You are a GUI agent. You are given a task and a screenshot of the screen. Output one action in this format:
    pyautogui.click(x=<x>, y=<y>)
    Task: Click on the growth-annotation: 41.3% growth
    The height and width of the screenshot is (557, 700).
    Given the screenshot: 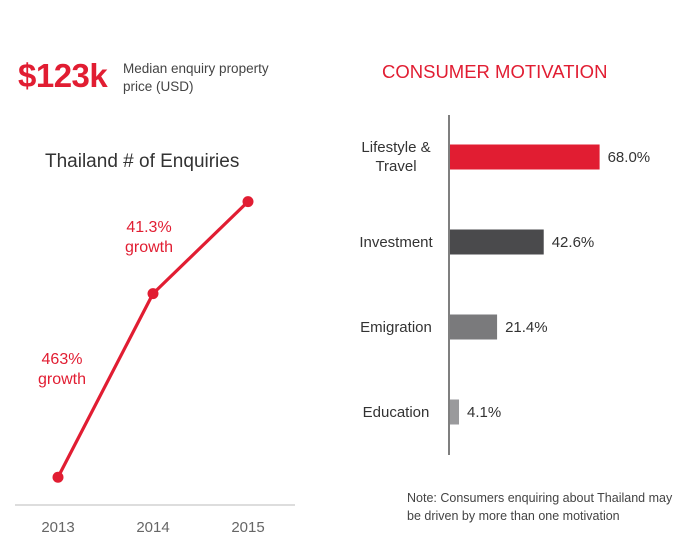 What is the action you would take?
    pyautogui.click(x=149, y=237)
    